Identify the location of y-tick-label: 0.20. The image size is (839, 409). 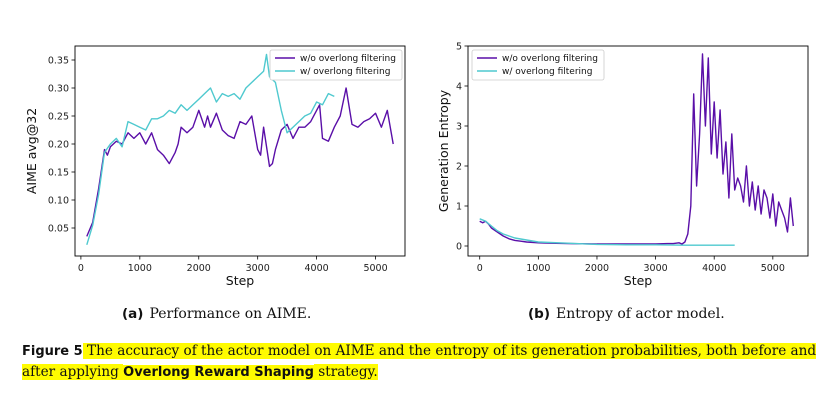
(58, 144).